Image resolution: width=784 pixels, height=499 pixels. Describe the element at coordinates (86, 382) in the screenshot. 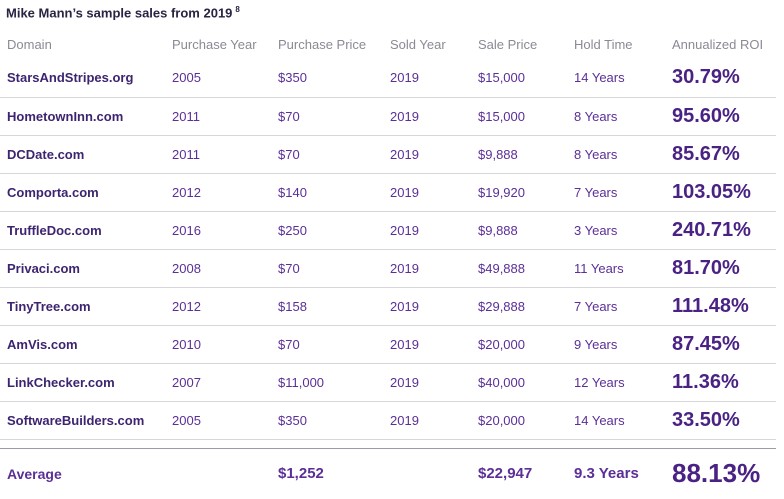

I see `domain-cell: LinkChecker.com` at that location.